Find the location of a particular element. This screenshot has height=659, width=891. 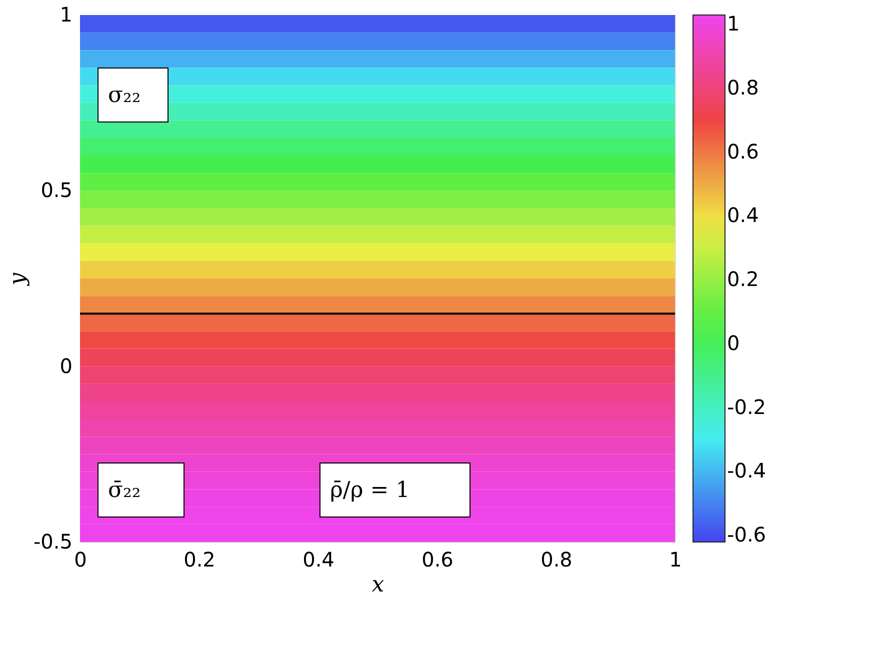

annotation: σ̄₂₂ is located at coordinates (124, 490).